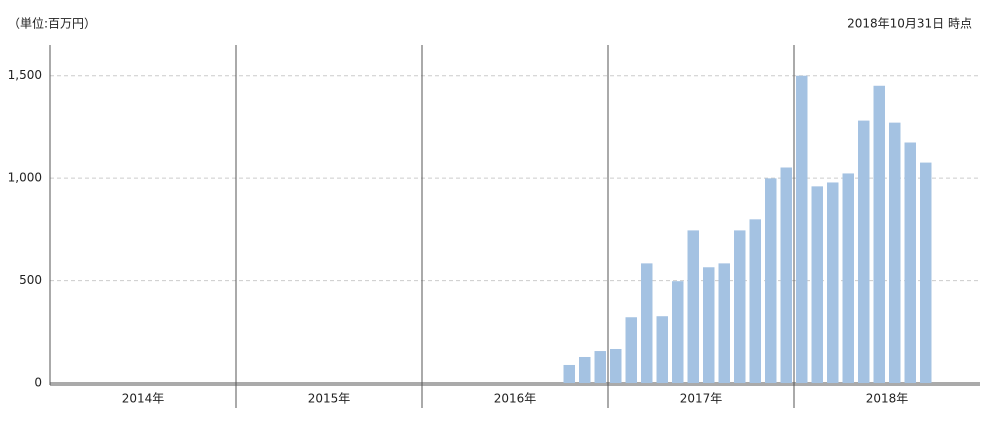 The height and width of the screenshot is (422, 996). What do you see at coordinates (887, 399) in the screenshot?
I see `group-label: 2018年` at bounding box center [887, 399].